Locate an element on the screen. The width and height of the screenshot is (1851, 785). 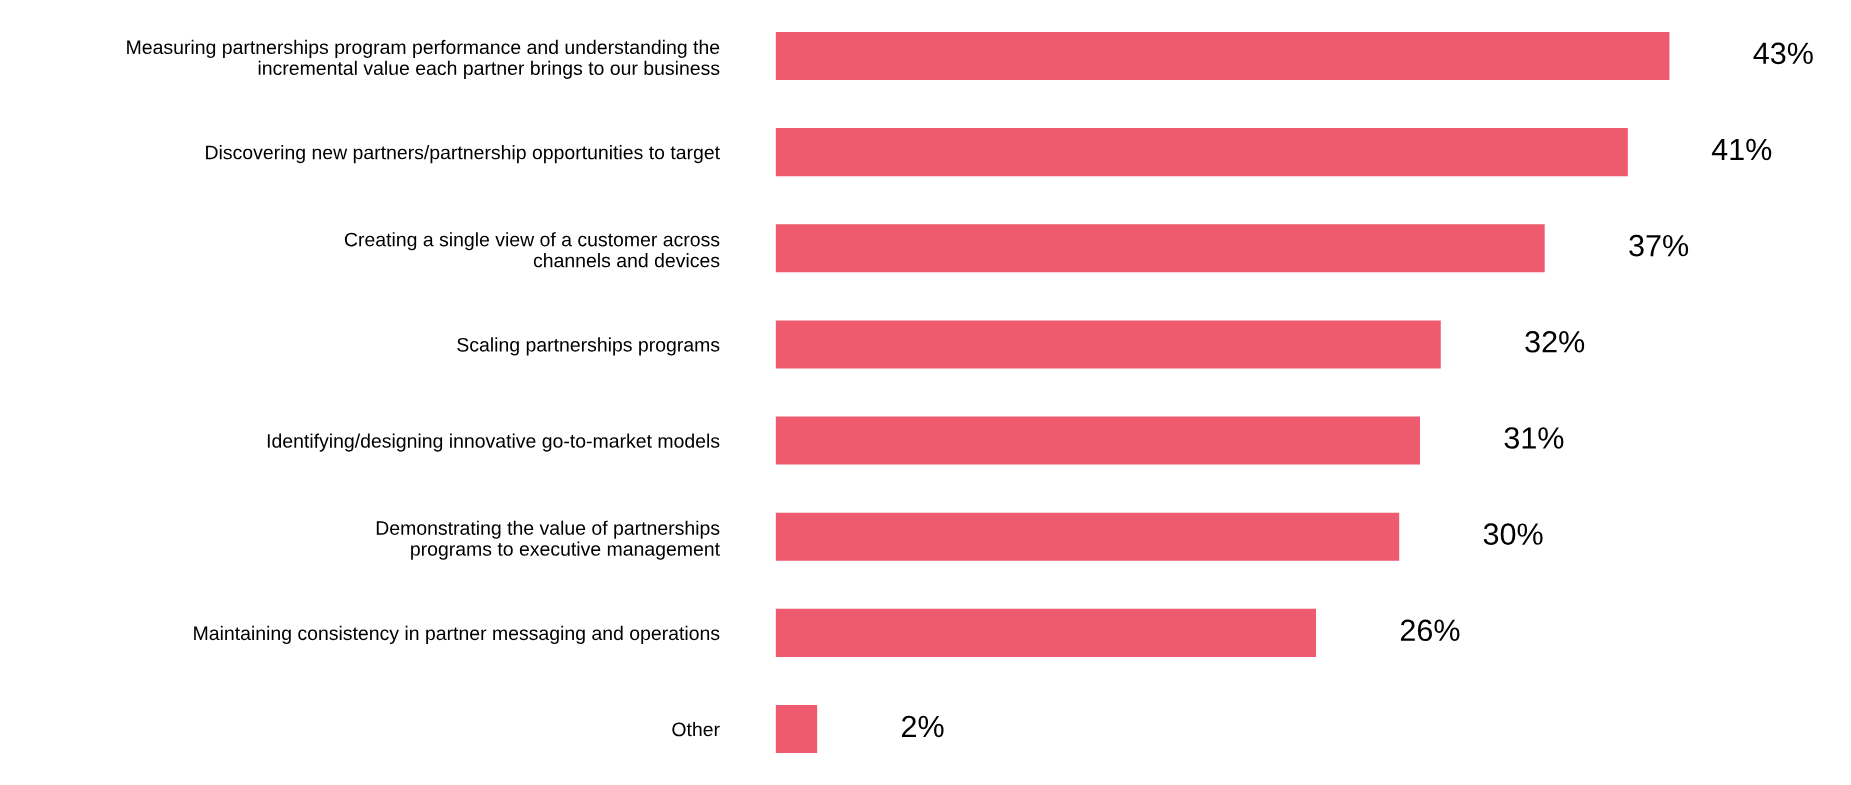
y-tick-label: Measuring partnerships program performance and understanding the incremental value each partner brings to our business is located at coordinates (423, 59).